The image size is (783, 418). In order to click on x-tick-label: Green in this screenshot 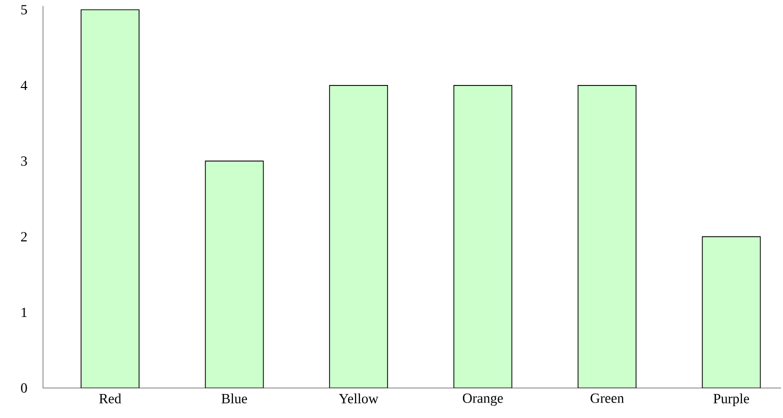, I will do `click(607, 398)`.